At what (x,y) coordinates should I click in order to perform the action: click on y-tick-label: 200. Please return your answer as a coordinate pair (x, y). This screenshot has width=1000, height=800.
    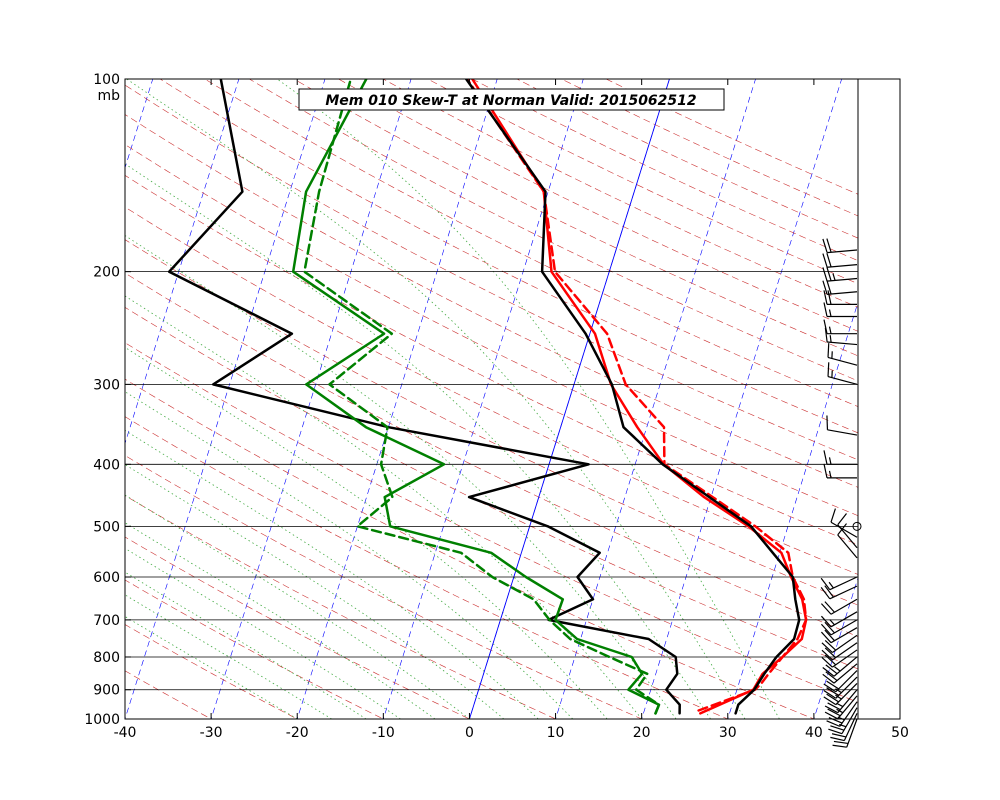
    Looking at the image, I should click on (106, 273).